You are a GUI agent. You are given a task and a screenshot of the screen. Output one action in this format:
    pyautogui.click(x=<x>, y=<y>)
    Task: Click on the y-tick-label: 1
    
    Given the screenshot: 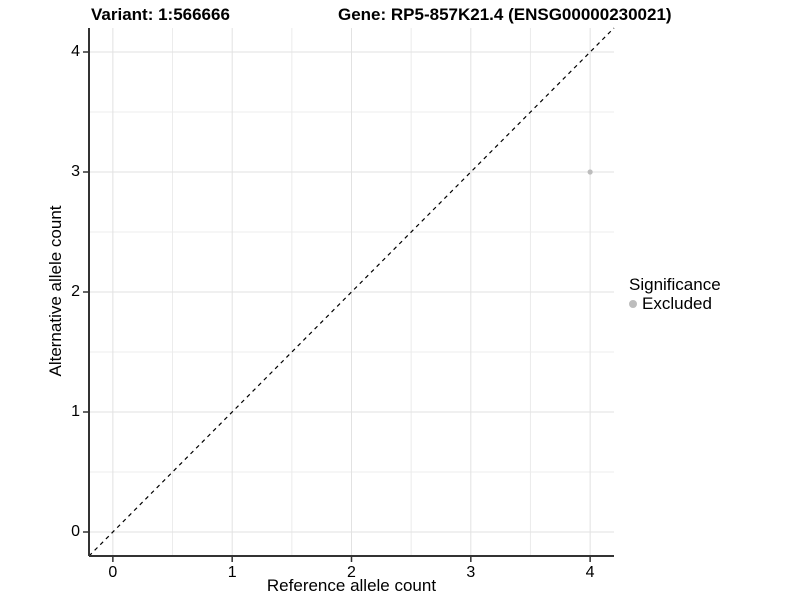 What is the action you would take?
    pyautogui.click(x=75, y=411)
    